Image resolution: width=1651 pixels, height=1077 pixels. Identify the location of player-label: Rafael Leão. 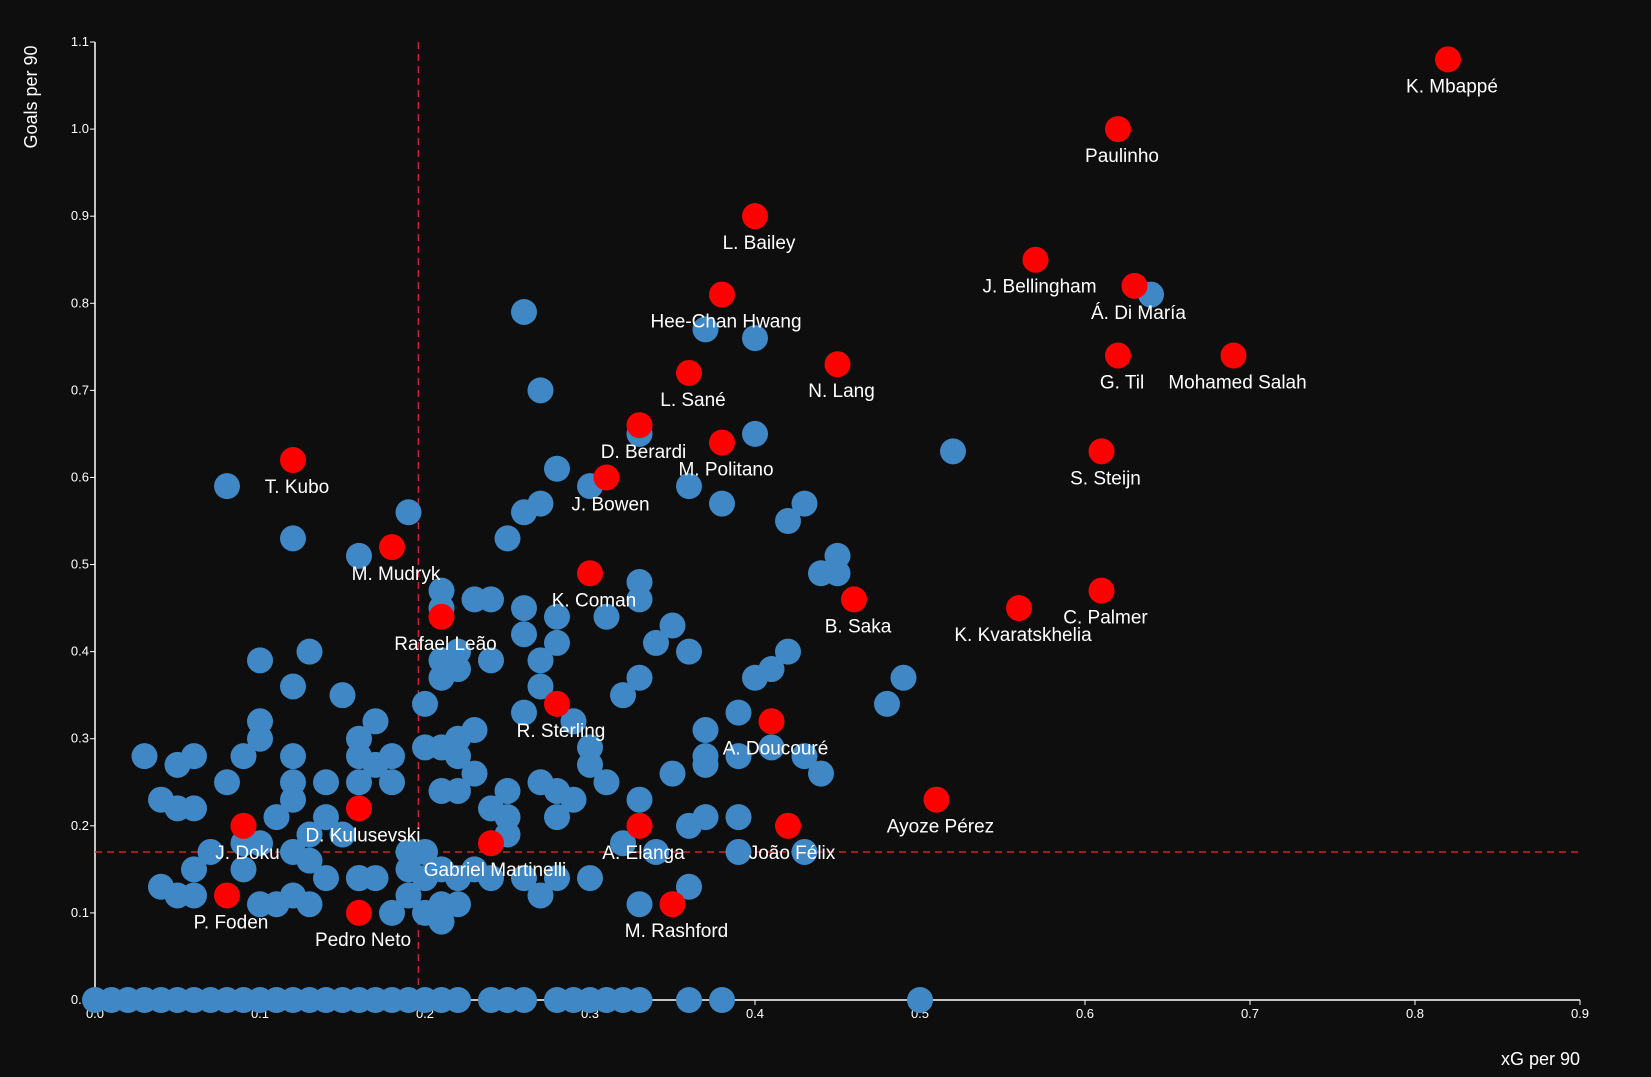
(445, 644).